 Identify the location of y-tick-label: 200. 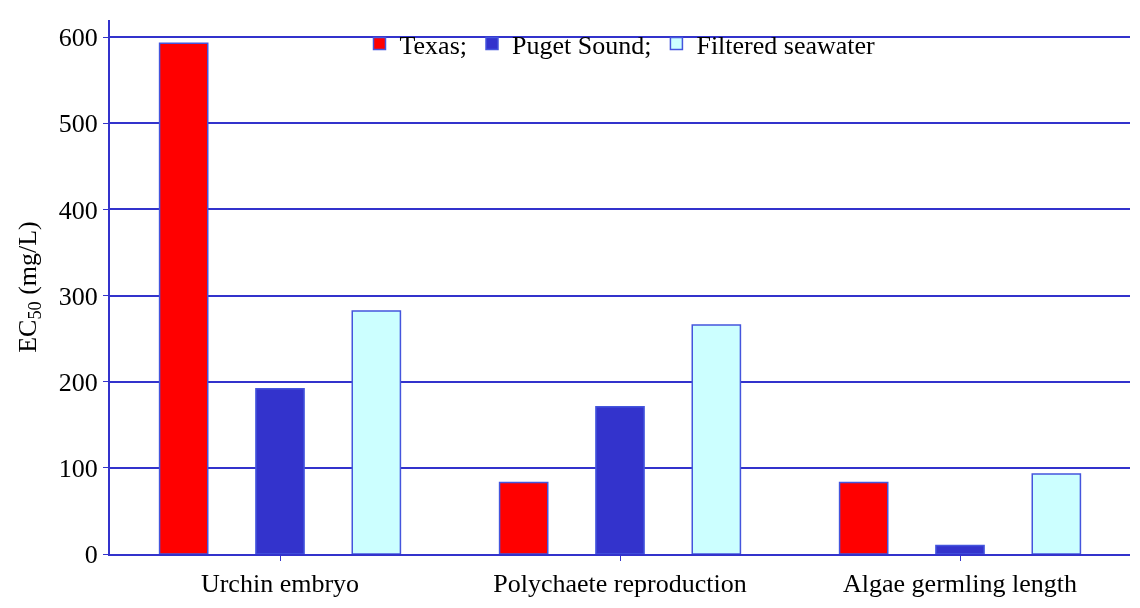
(78, 382).